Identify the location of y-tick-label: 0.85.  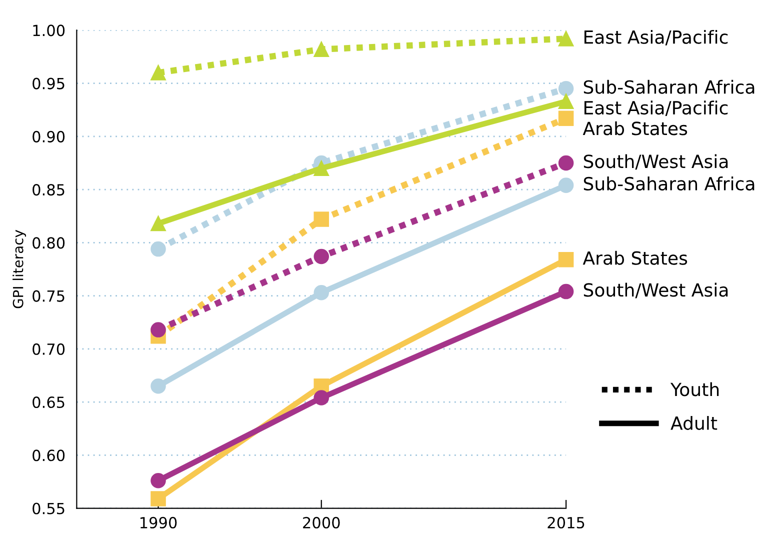
(48, 190).